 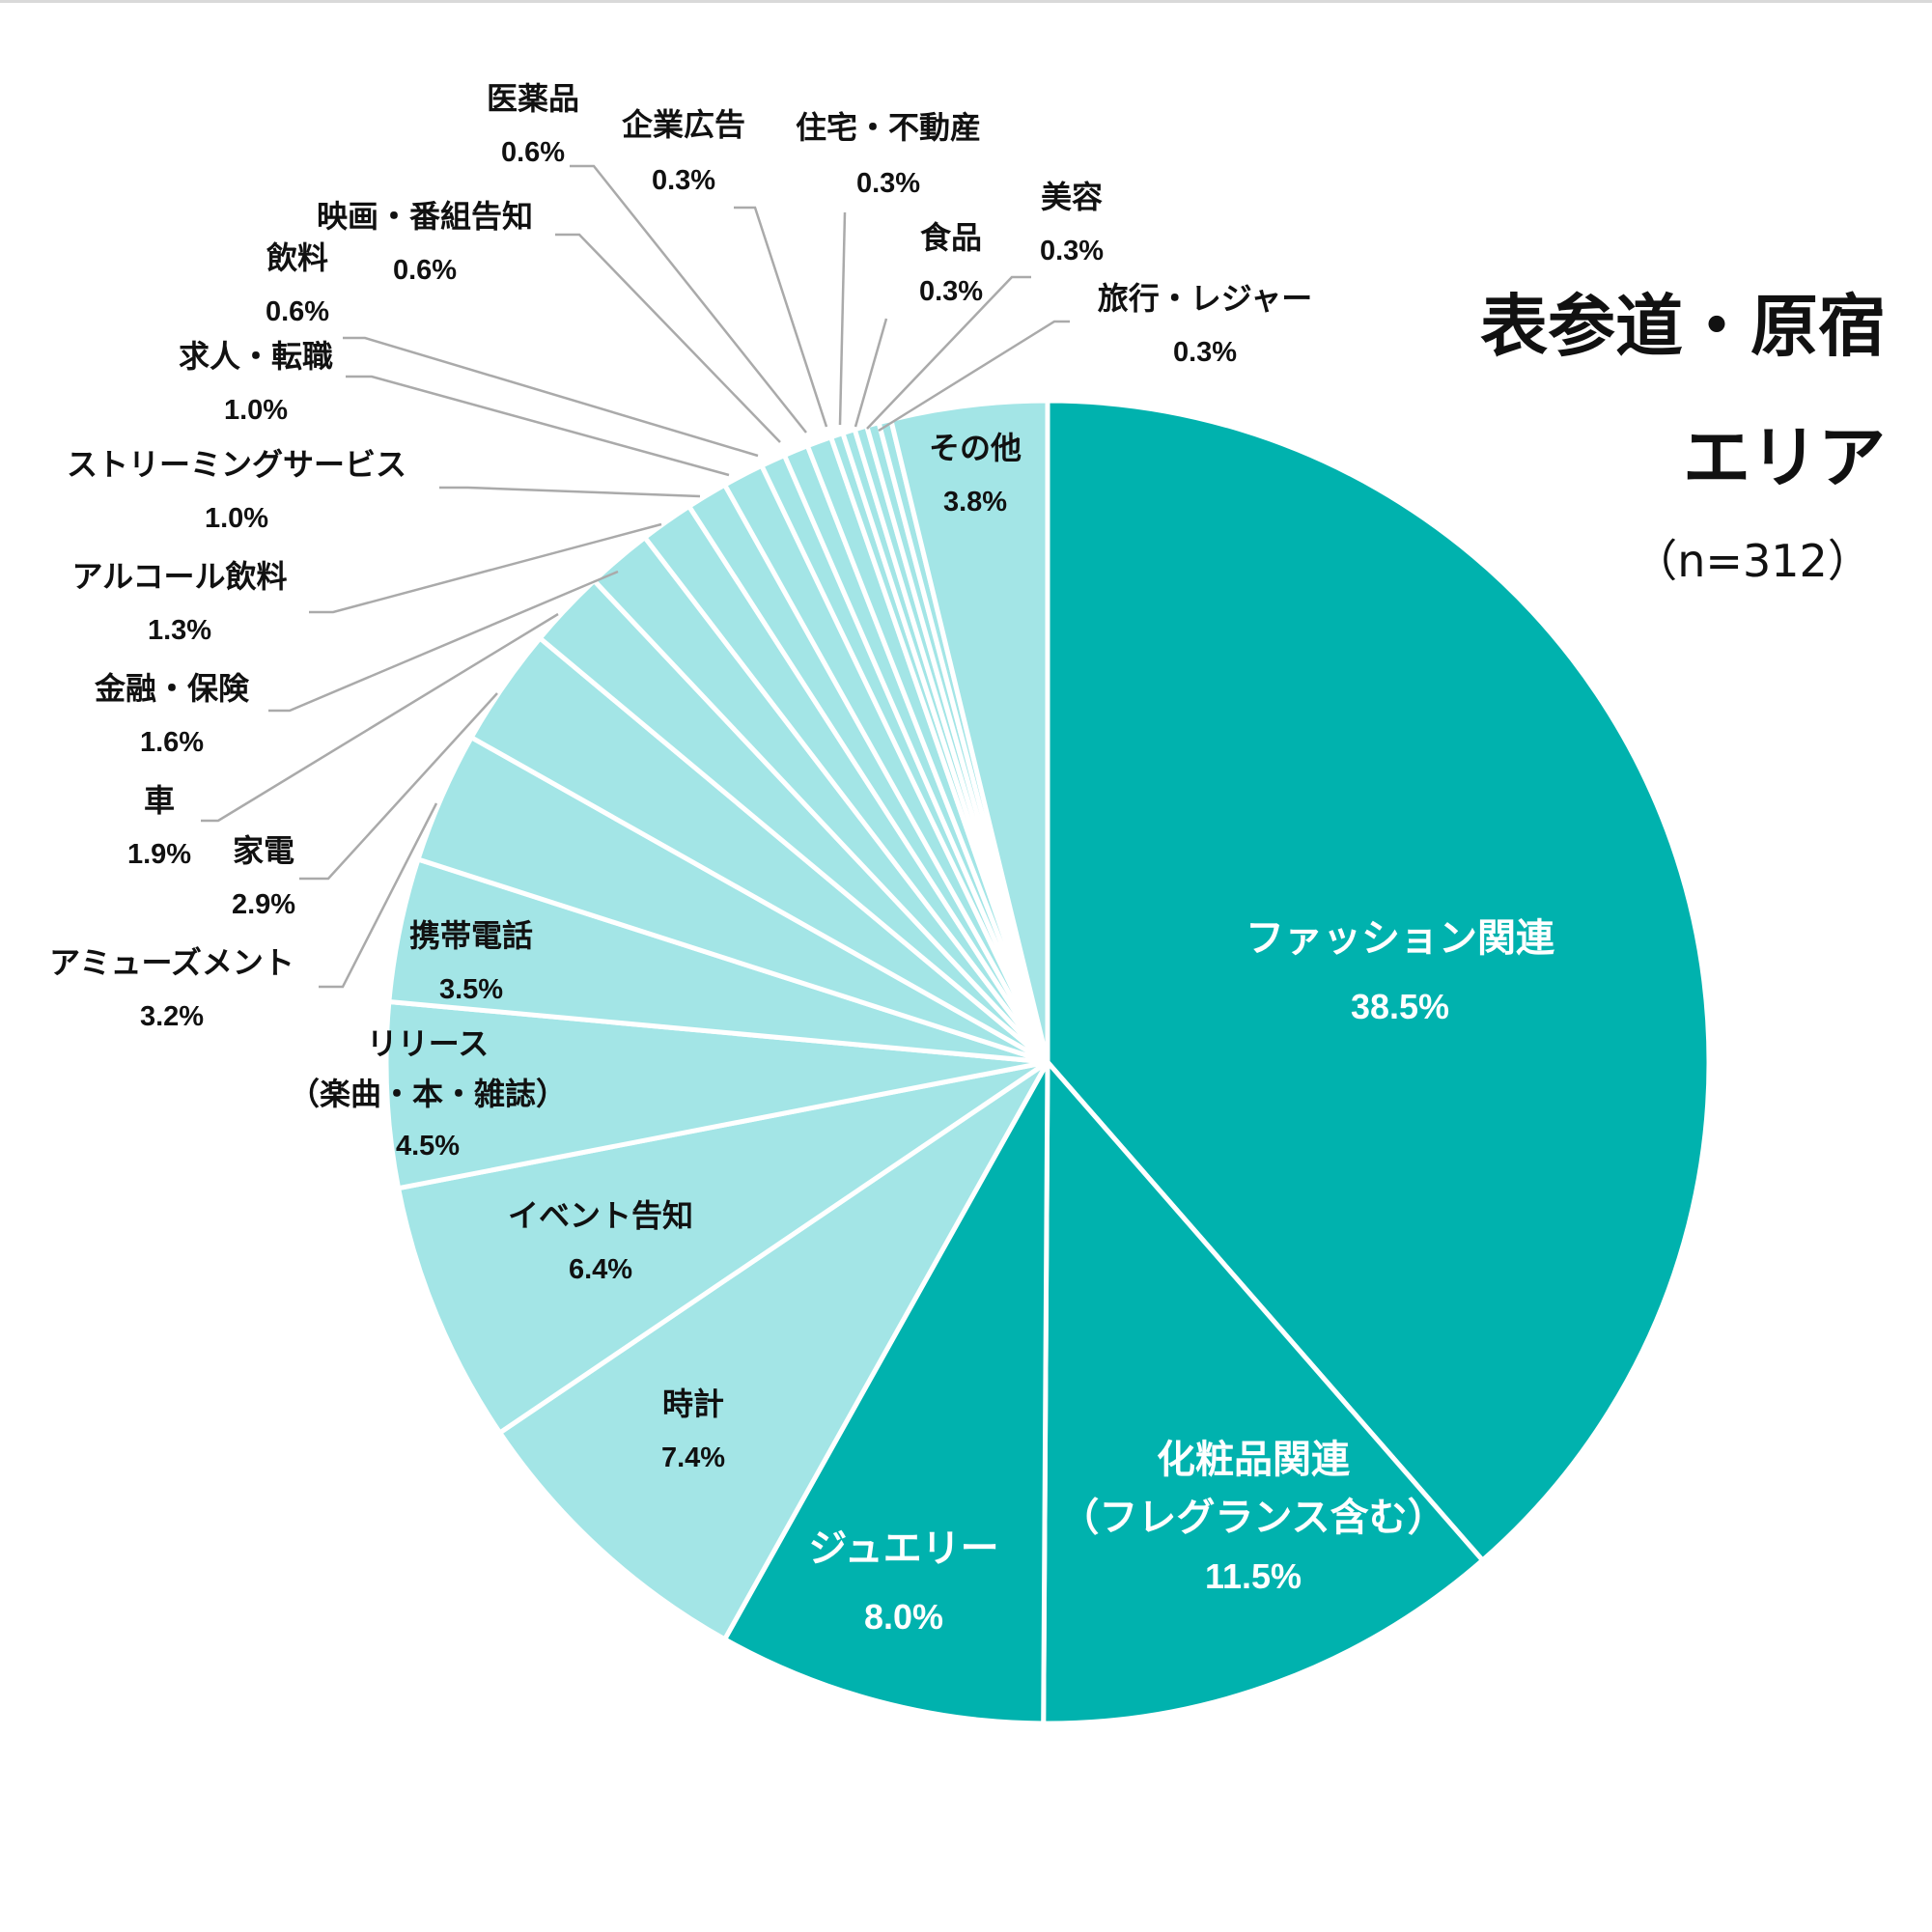 What do you see at coordinates (533, 99) in the screenshot?
I see `slice-label-text: 医薬品` at bounding box center [533, 99].